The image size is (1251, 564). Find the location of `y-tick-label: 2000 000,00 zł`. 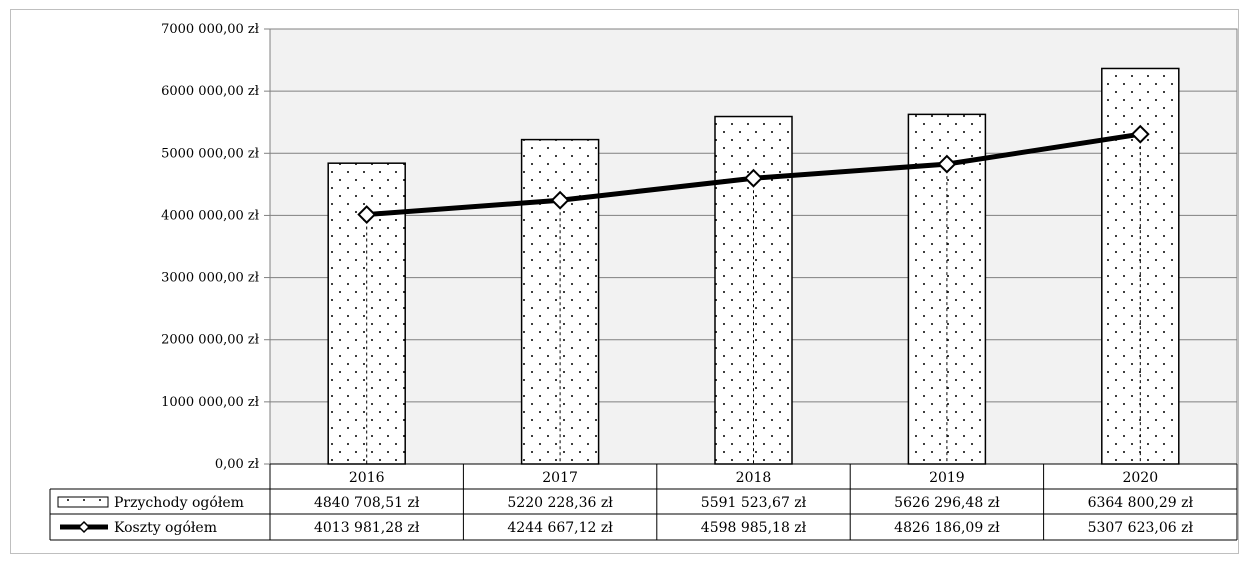

y-tick-label: 2000 000,00 zł is located at coordinates (210, 340).